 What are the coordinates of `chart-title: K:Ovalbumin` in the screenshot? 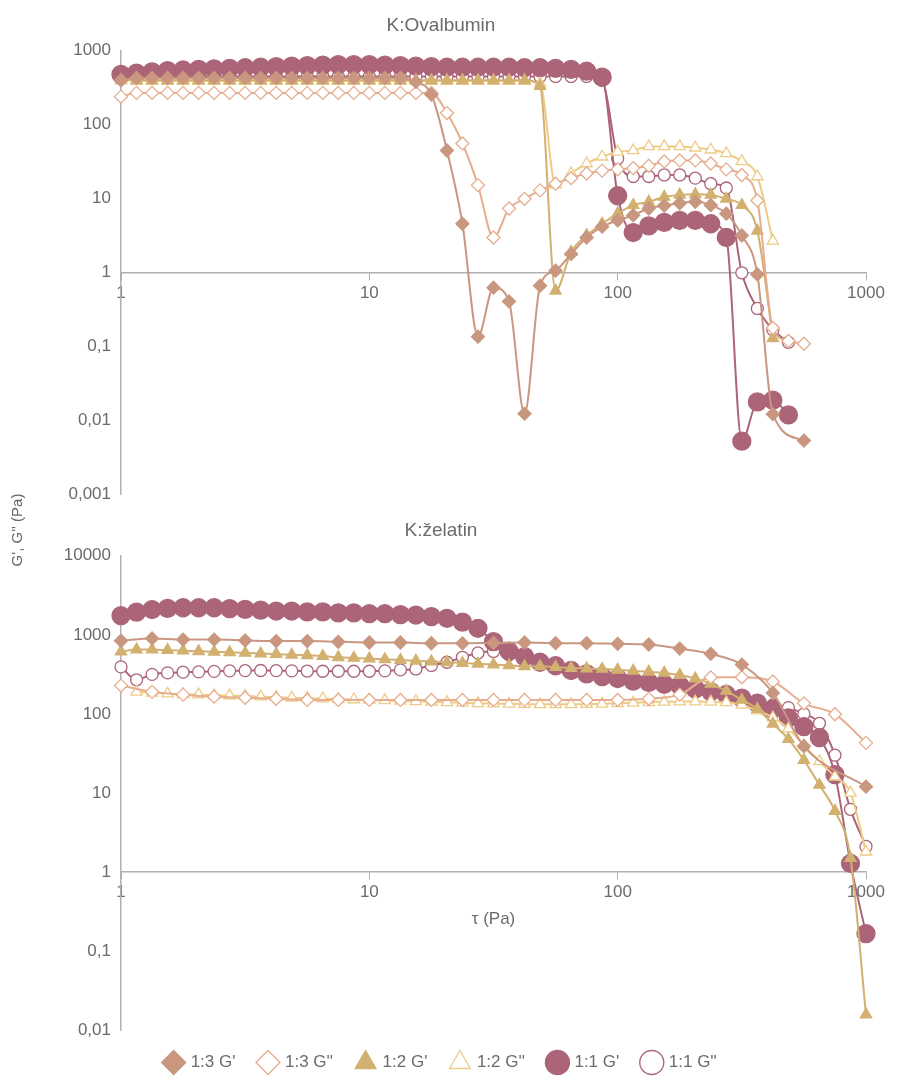 It's located at (441, 24).